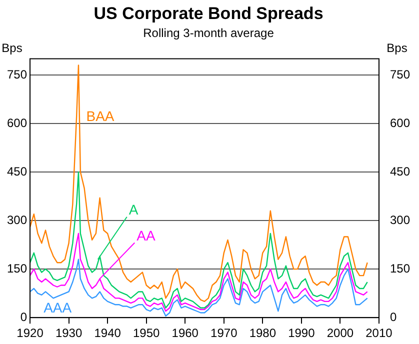 This screenshot has height=344, width=419. What do you see at coordinates (17, 123) in the screenshot?
I see `y-tick-label: 600` at bounding box center [17, 123].